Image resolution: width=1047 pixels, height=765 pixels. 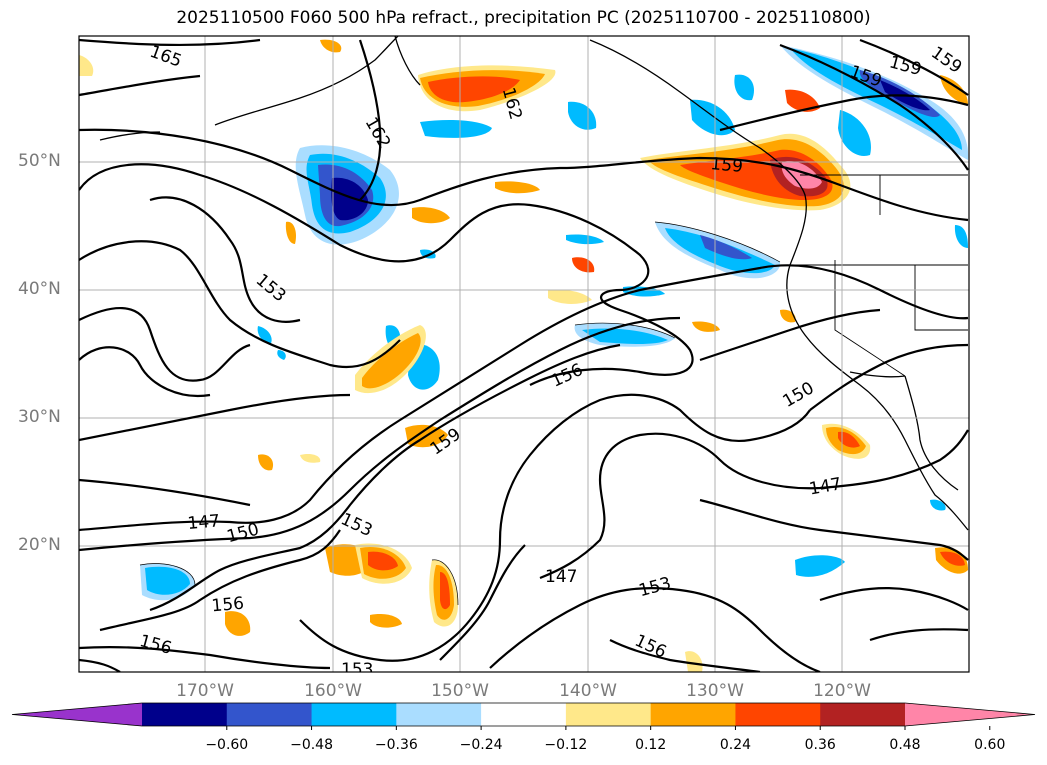 What do you see at coordinates (39, 289) in the screenshot?
I see `lat-label: 40°N` at bounding box center [39, 289].